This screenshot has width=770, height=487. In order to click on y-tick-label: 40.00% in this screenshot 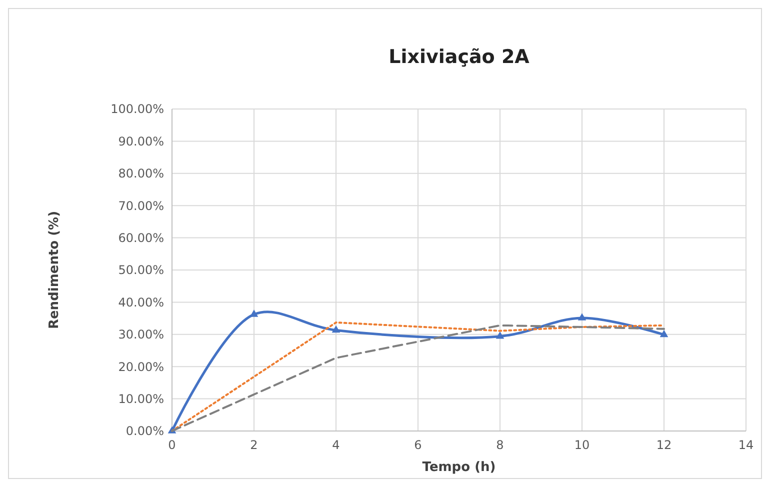, I will do `click(141, 302)`.